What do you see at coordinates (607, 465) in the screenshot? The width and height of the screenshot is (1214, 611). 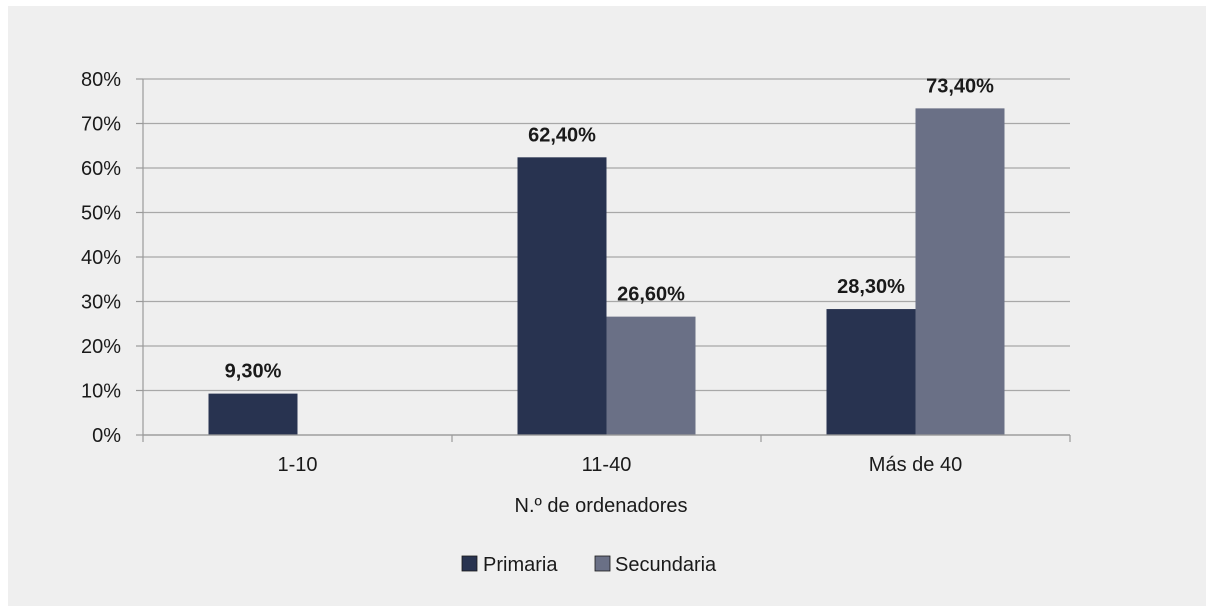 I see `x-tick-label: 11-40` at bounding box center [607, 465].